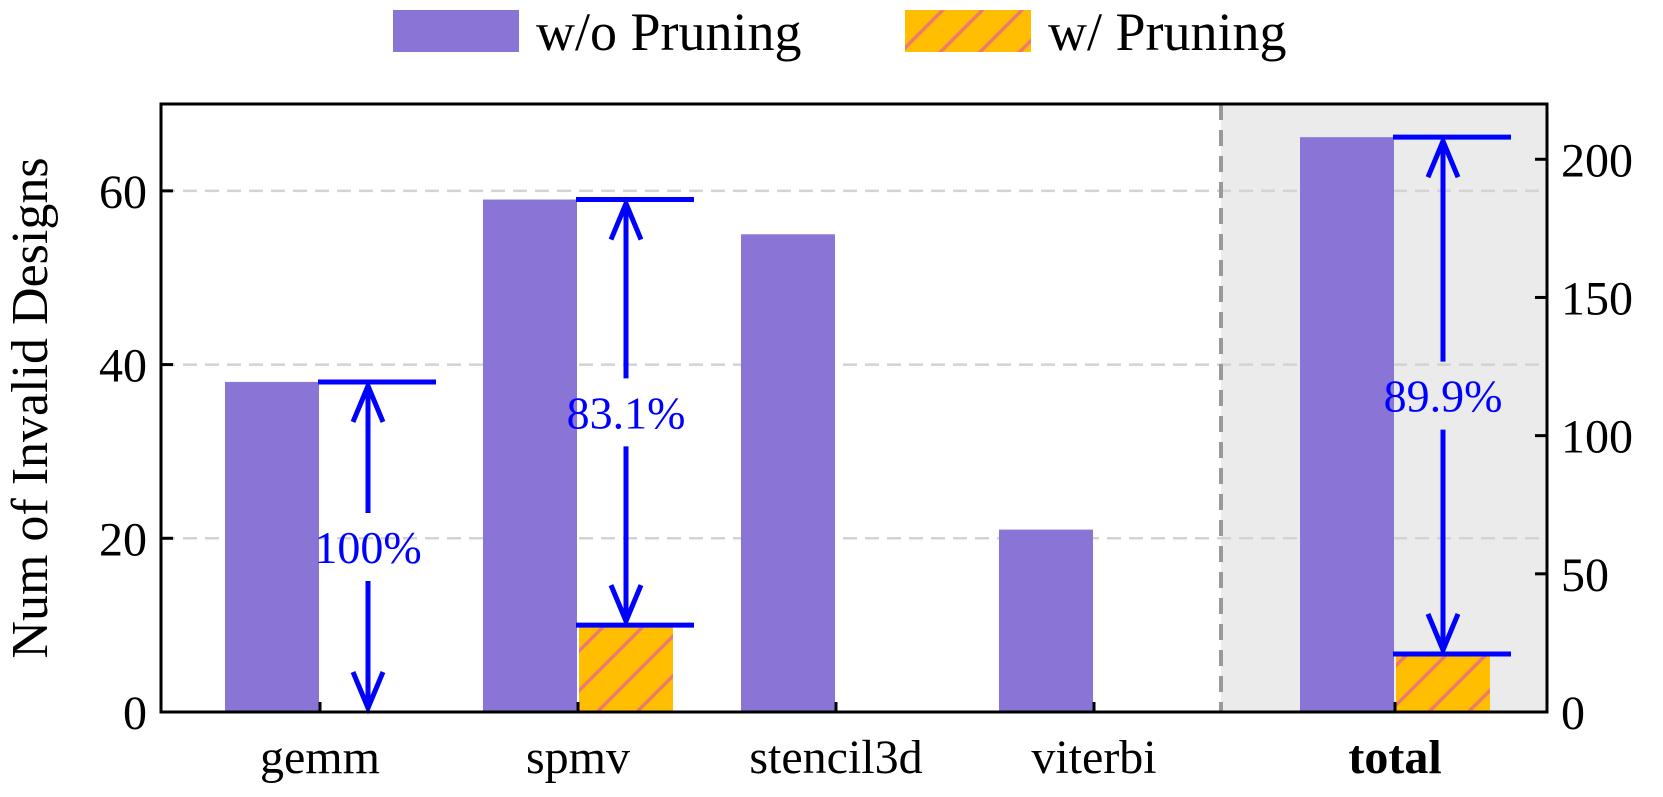  Describe the element at coordinates (123, 192) in the screenshot. I see `y-tick-label-60: 60` at that location.